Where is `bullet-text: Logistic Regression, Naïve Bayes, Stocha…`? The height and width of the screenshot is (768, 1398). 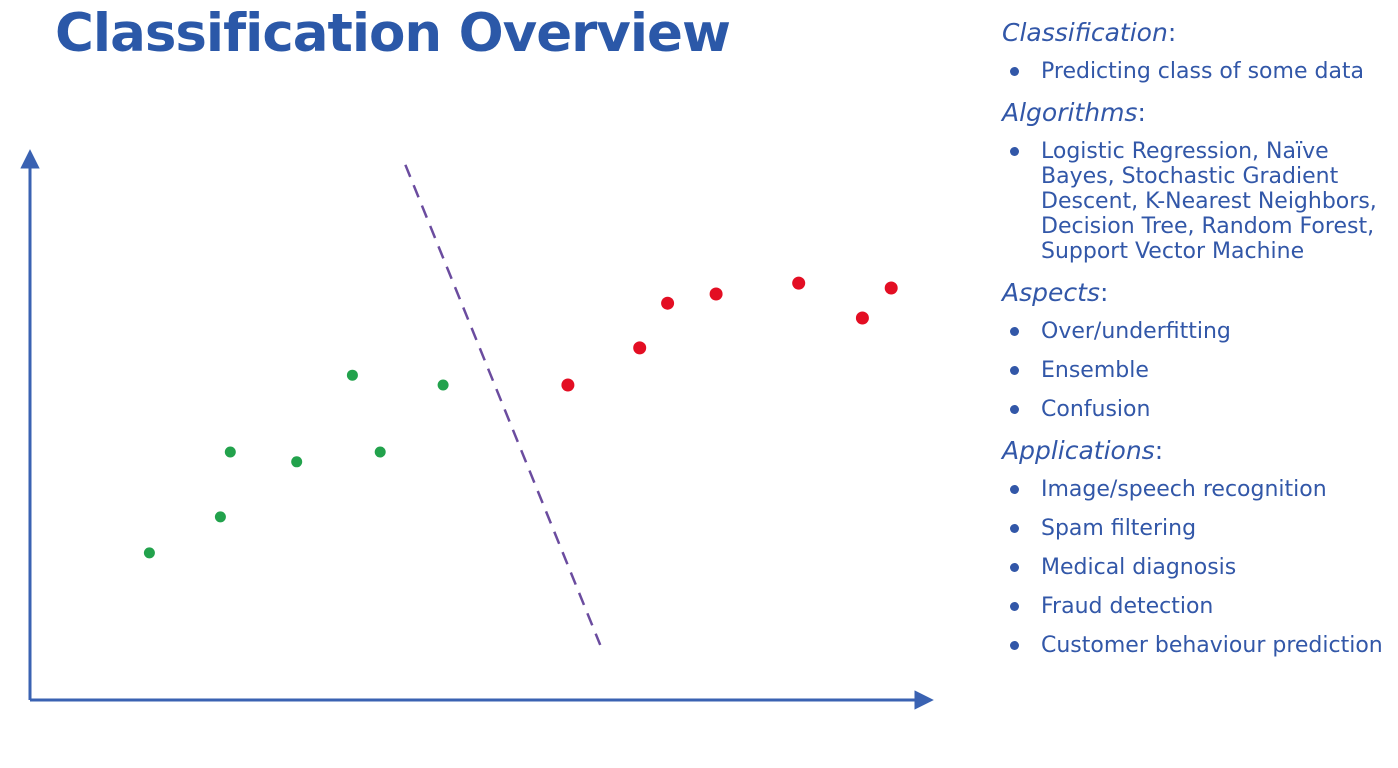 bullet-text: Logistic Regression, Naïve Bayes, Stocha… is located at coordinates (1209, 201).